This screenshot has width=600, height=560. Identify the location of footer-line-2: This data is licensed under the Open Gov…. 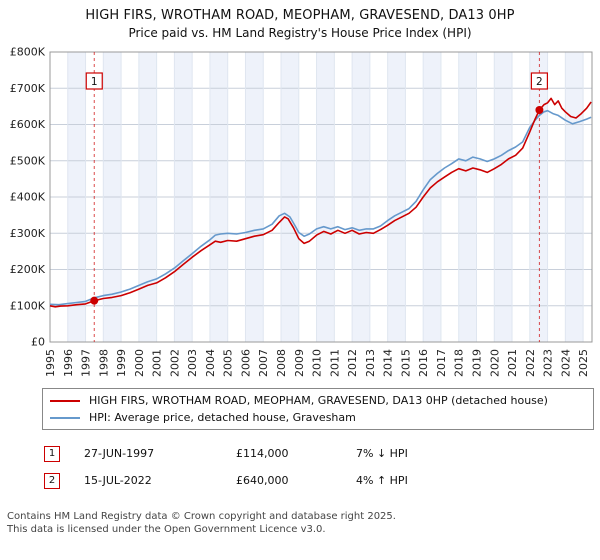
(166, 529).